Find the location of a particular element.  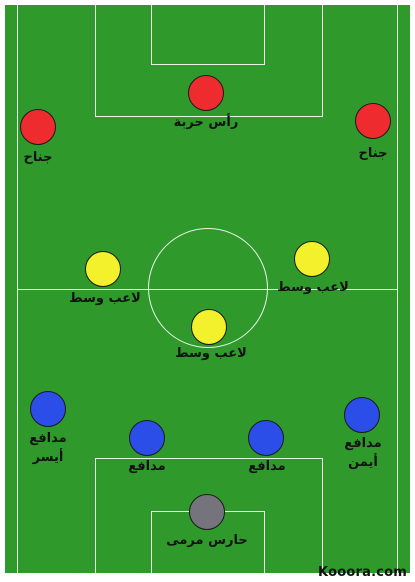

center-circle is located at coordinates (208, 288).